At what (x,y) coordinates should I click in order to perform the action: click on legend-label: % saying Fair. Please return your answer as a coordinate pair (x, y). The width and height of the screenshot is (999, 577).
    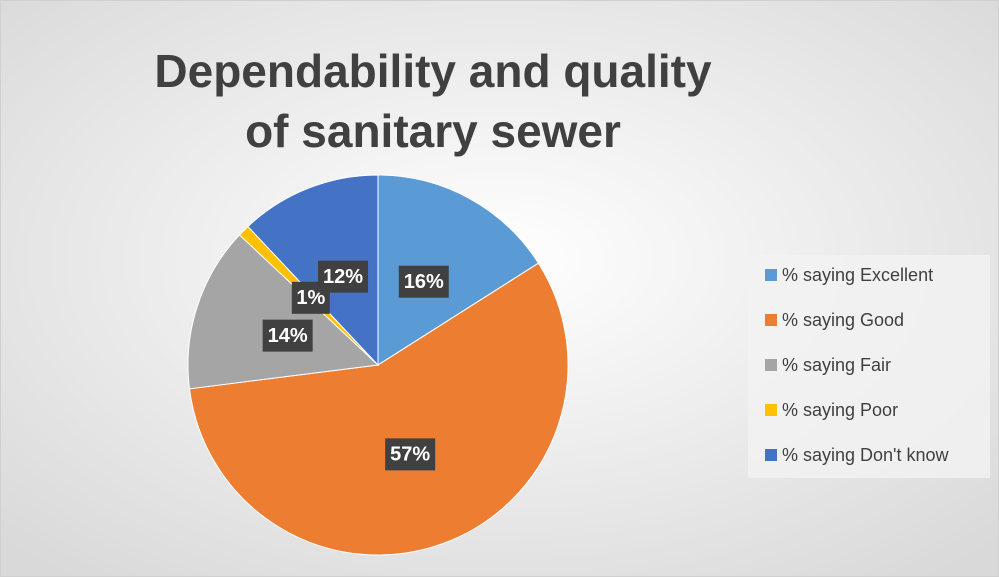
    Looking at the image, I should click on (836, 365).